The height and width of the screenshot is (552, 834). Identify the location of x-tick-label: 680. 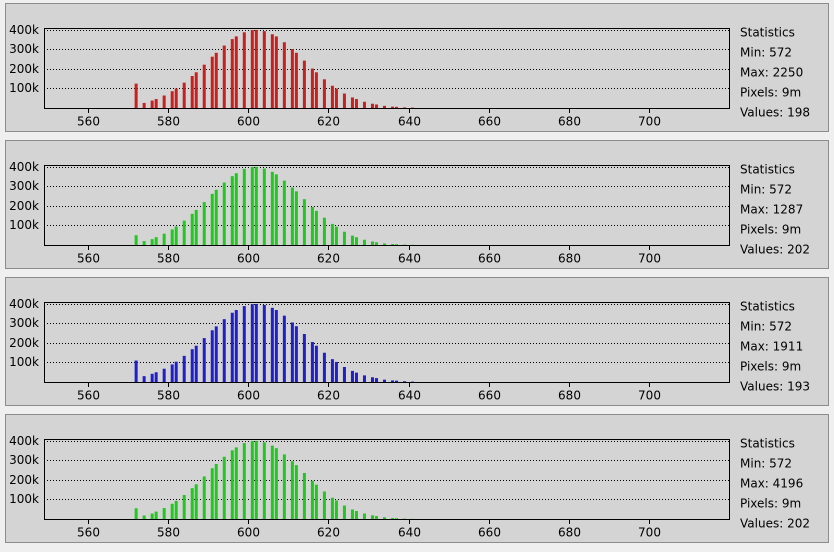
(569, 396).